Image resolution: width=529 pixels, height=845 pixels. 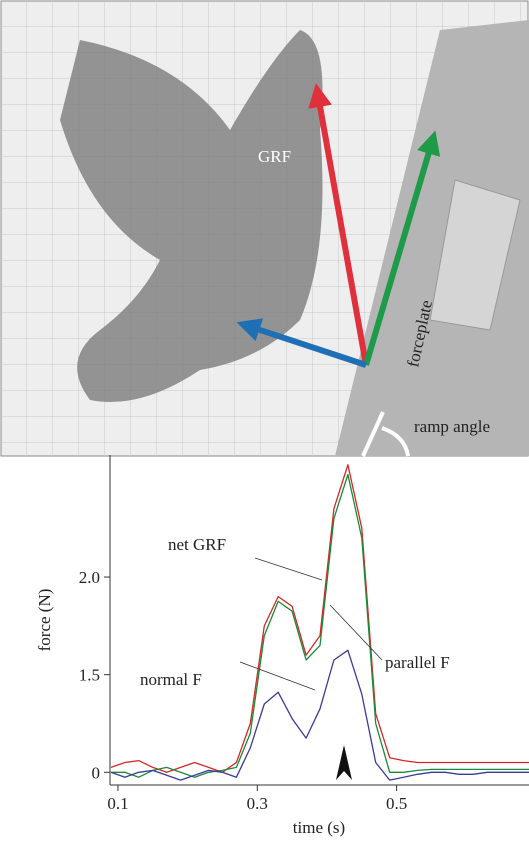 What do you see at coordinates (197, 544) in the screenshot?
I see `legend-label: net GRF` at bounding box center [197, 544].